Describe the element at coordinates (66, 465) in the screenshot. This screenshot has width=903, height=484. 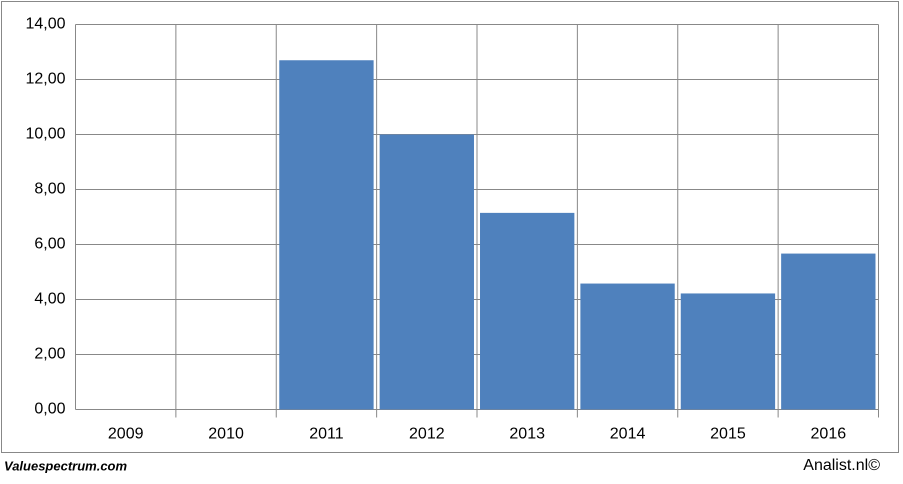
I see `footer-left: Valuespectrum.com` at that location.